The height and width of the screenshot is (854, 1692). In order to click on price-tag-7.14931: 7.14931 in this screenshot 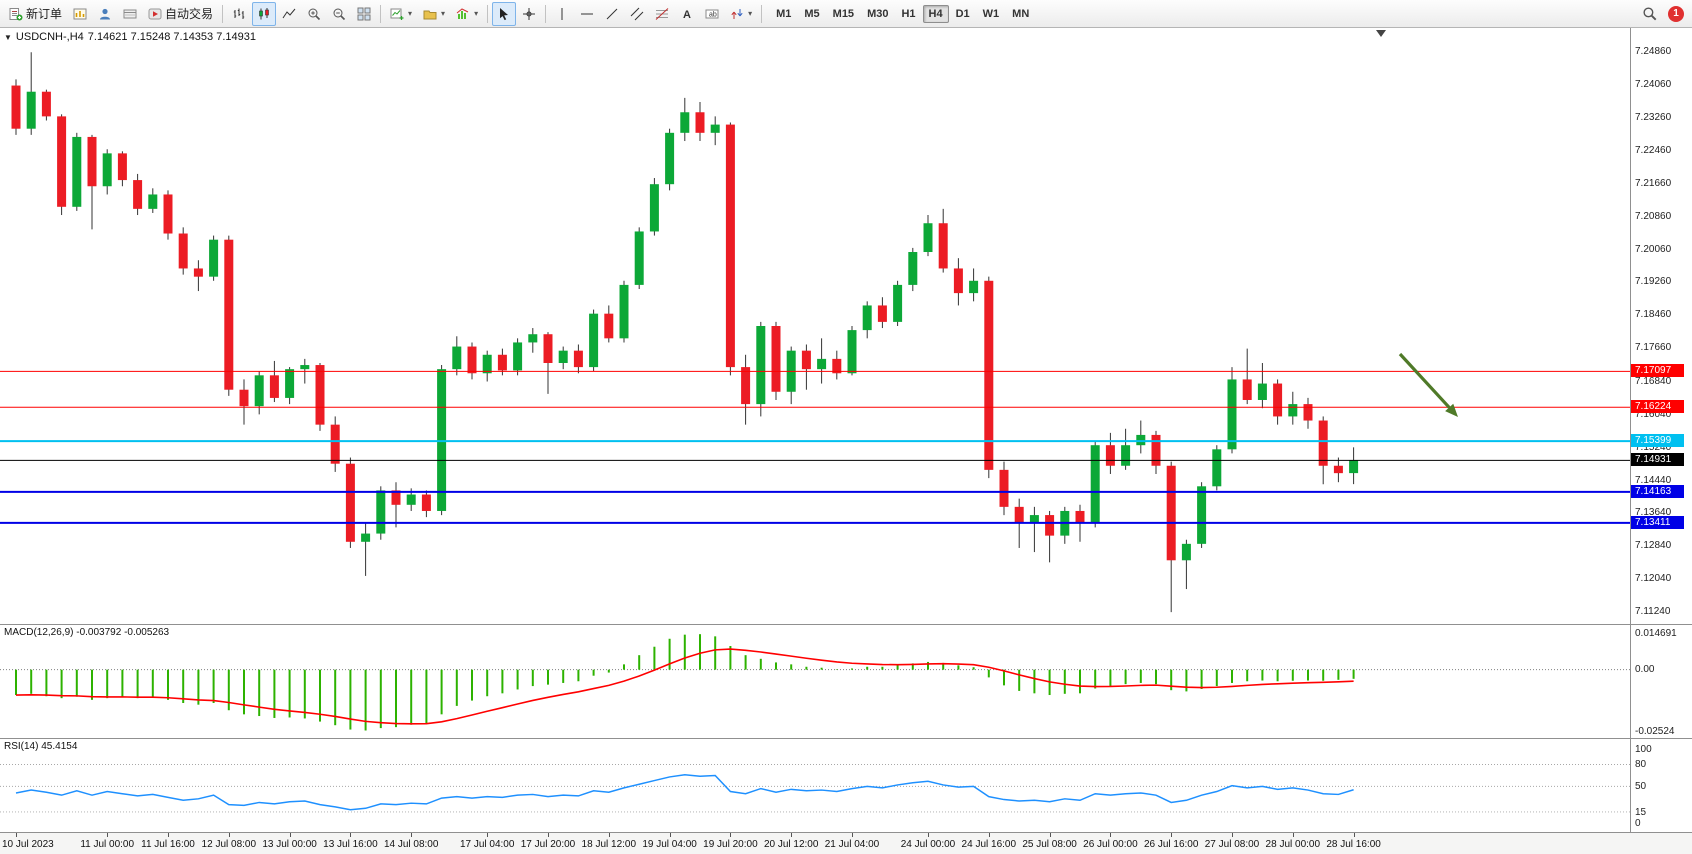, I will do `click(1657, 460)`.